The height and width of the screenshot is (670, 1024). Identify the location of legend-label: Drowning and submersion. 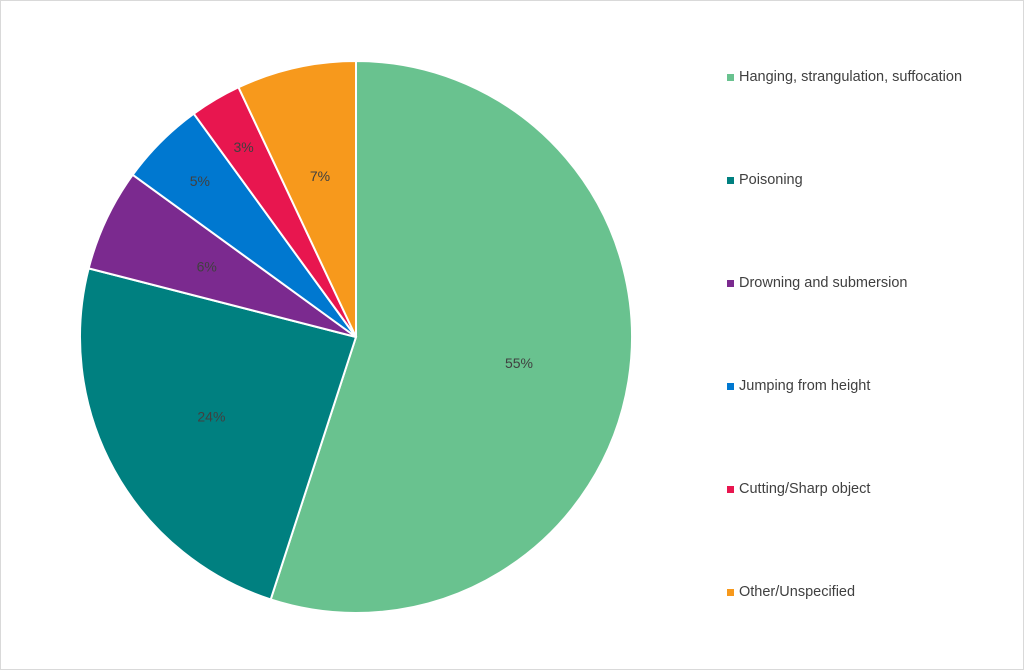
(823, 283).